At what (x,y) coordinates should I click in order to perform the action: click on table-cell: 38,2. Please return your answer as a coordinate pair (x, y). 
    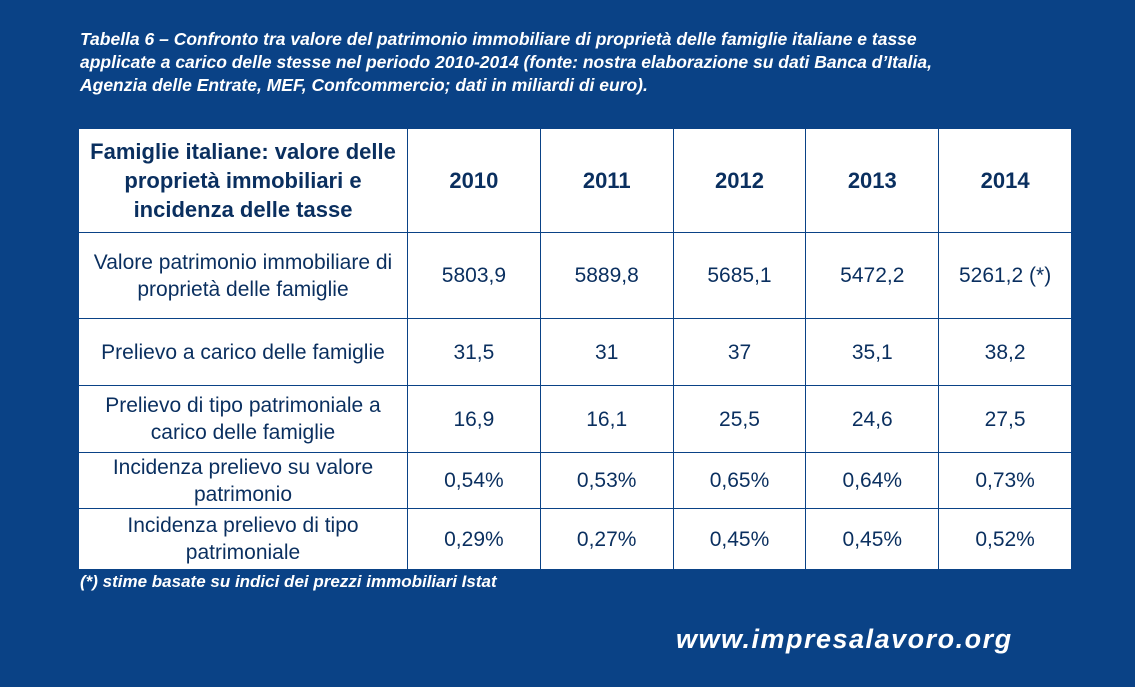
    Looking at the image, I should click on (1005, 352).